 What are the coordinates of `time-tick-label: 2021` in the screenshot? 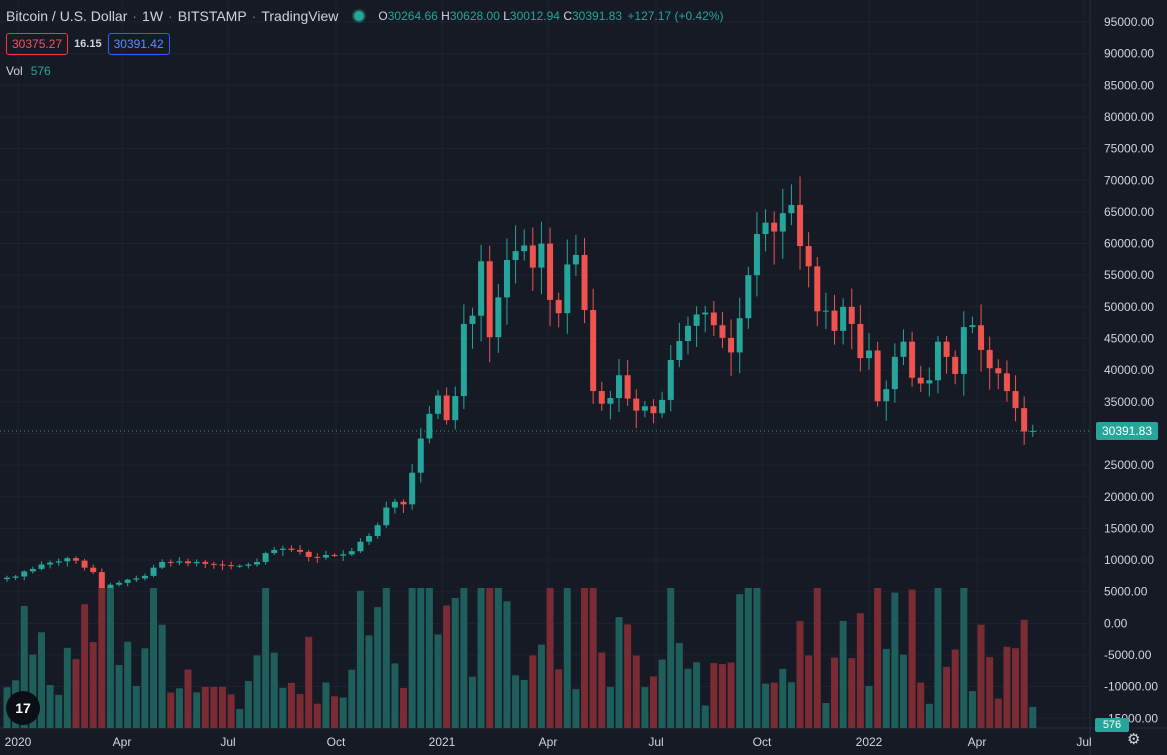 It's located at (442, 742).